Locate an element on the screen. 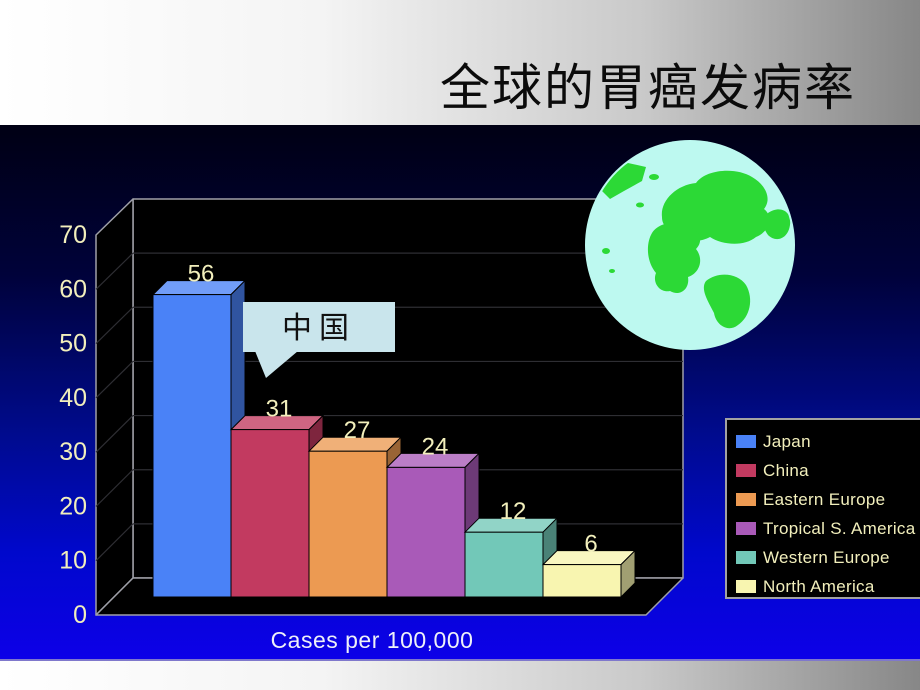  legend-label: Japan is located at coordinates (787, 441).